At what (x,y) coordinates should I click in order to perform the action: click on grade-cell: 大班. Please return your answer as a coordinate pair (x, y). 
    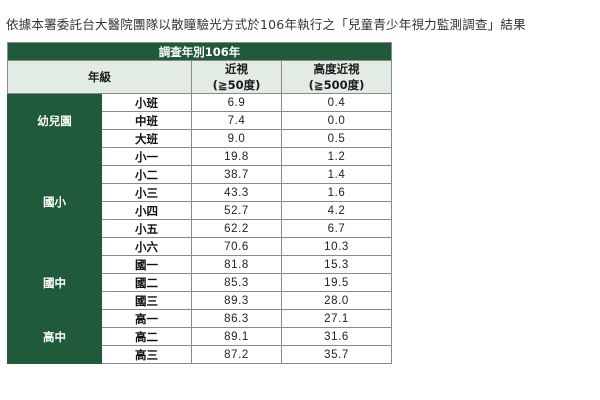
    Looking at the image, I should click on (146, 138).